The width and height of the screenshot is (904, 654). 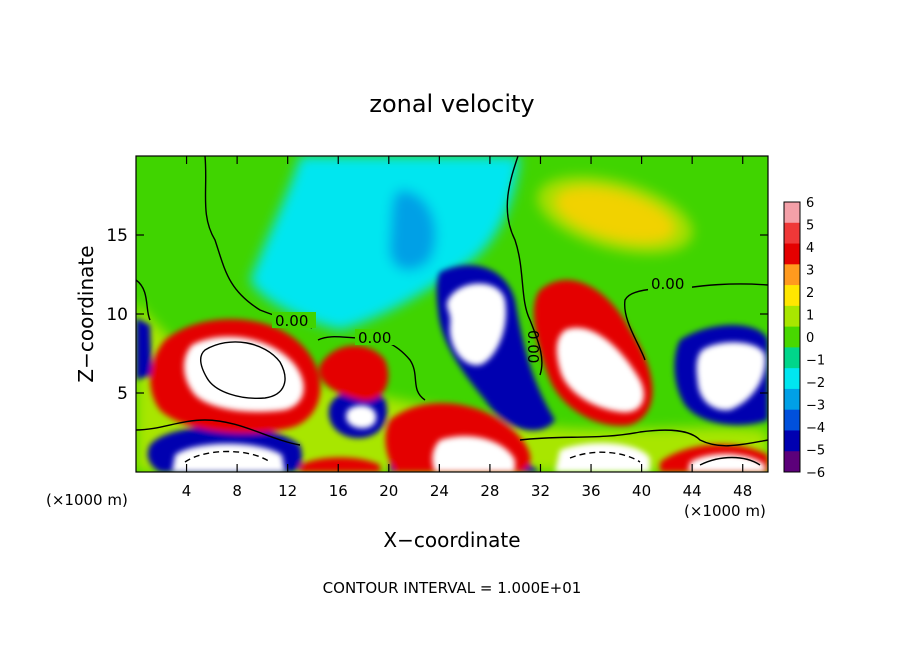 What do you see at coordinates (804, 338) in the screenshot?
I see `colorbar: 6 5 4 3 2 1 0 −1 −2 −3 −4 −5 −6` at bounding box center [804, 338].